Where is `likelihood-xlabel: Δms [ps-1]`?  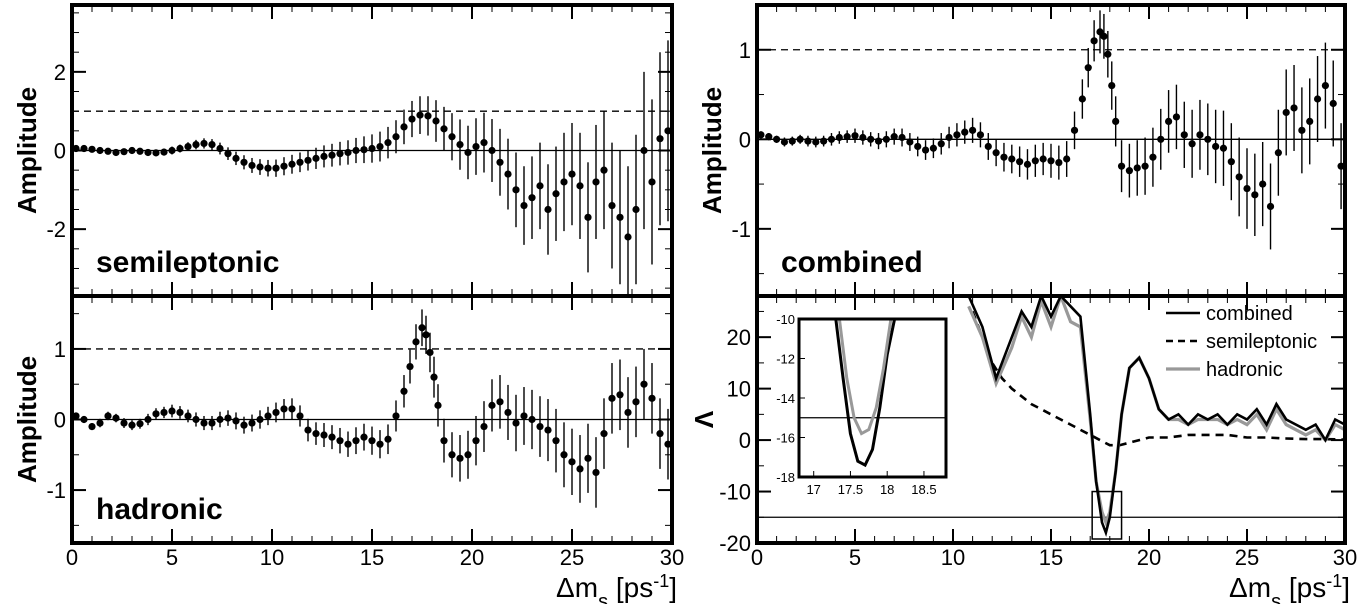 likelihood-xlabel: Δms [ps-1] is located at coordinates (1289, 587).